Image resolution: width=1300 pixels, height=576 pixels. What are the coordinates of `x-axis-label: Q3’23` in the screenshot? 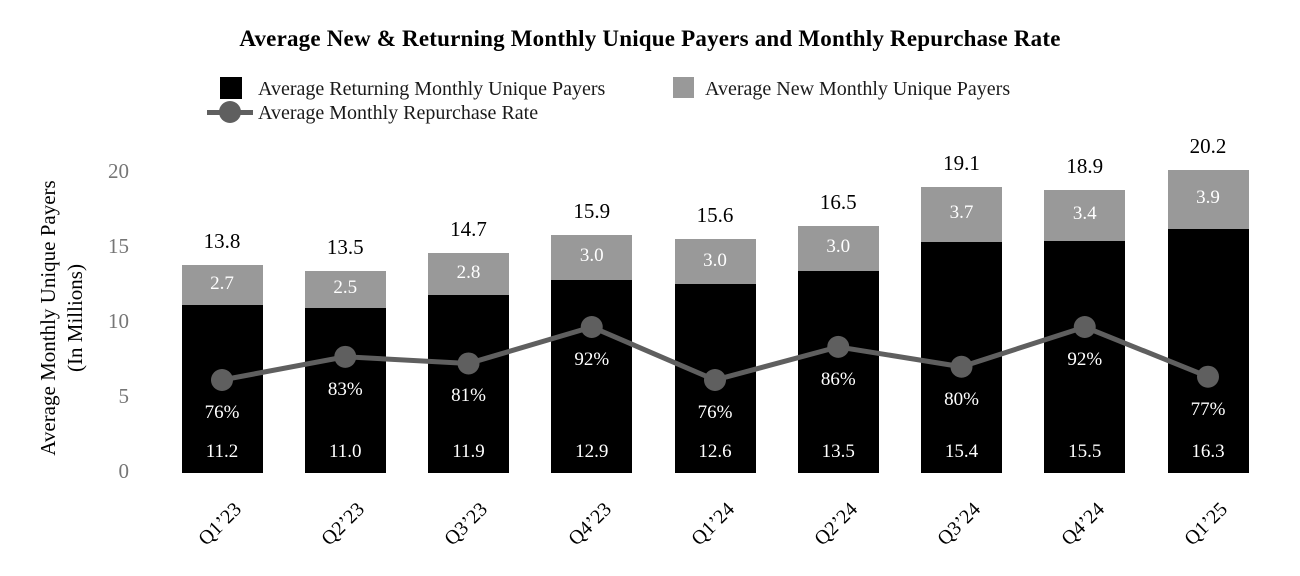 It's located at (466, 524).